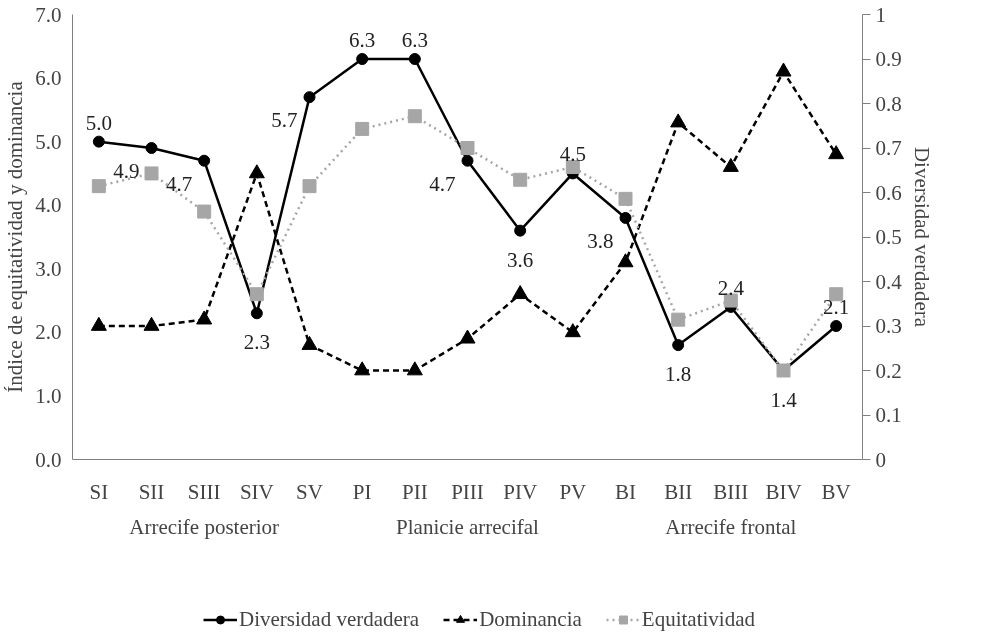 The height and width of the screenshot is (636, 1006). Describe the element at coordinates (15, 236) in the screenshot. I see `y-axis-title: Índice de equitatividad y dominancia` at that location.